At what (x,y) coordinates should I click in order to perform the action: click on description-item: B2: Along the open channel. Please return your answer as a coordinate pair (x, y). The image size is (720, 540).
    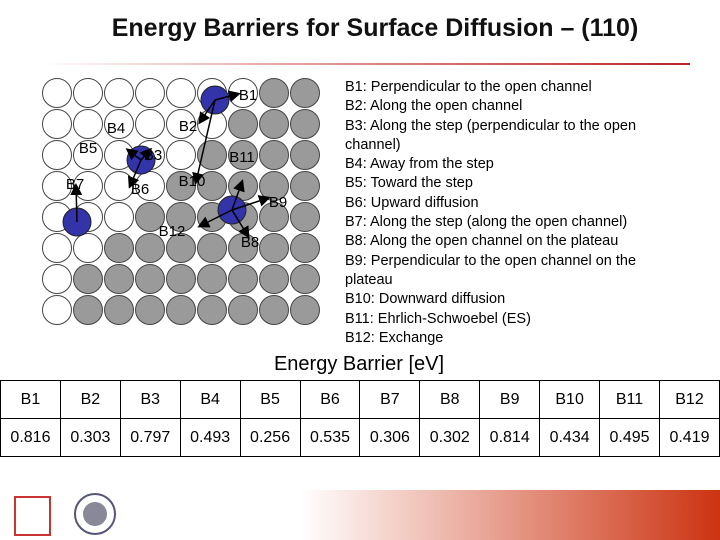
    Looking at the image, I should click on (434, 106).